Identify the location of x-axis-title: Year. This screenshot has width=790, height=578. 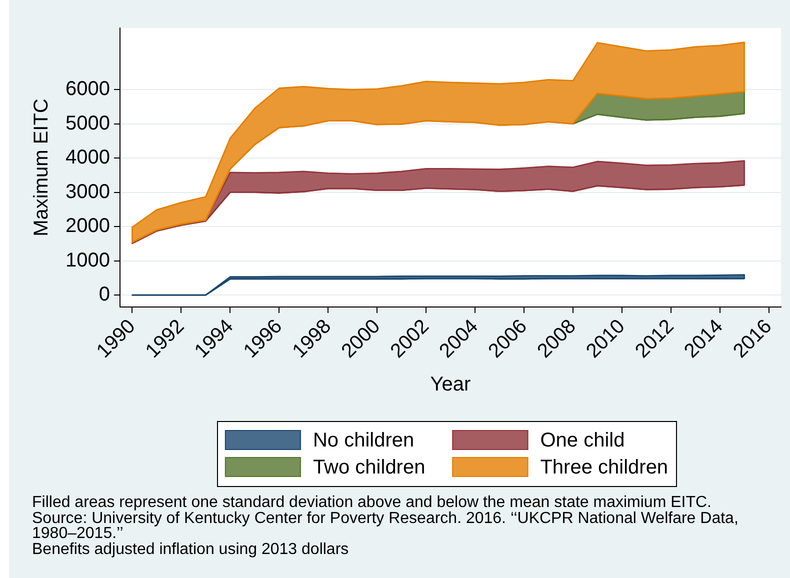
(451, 385).